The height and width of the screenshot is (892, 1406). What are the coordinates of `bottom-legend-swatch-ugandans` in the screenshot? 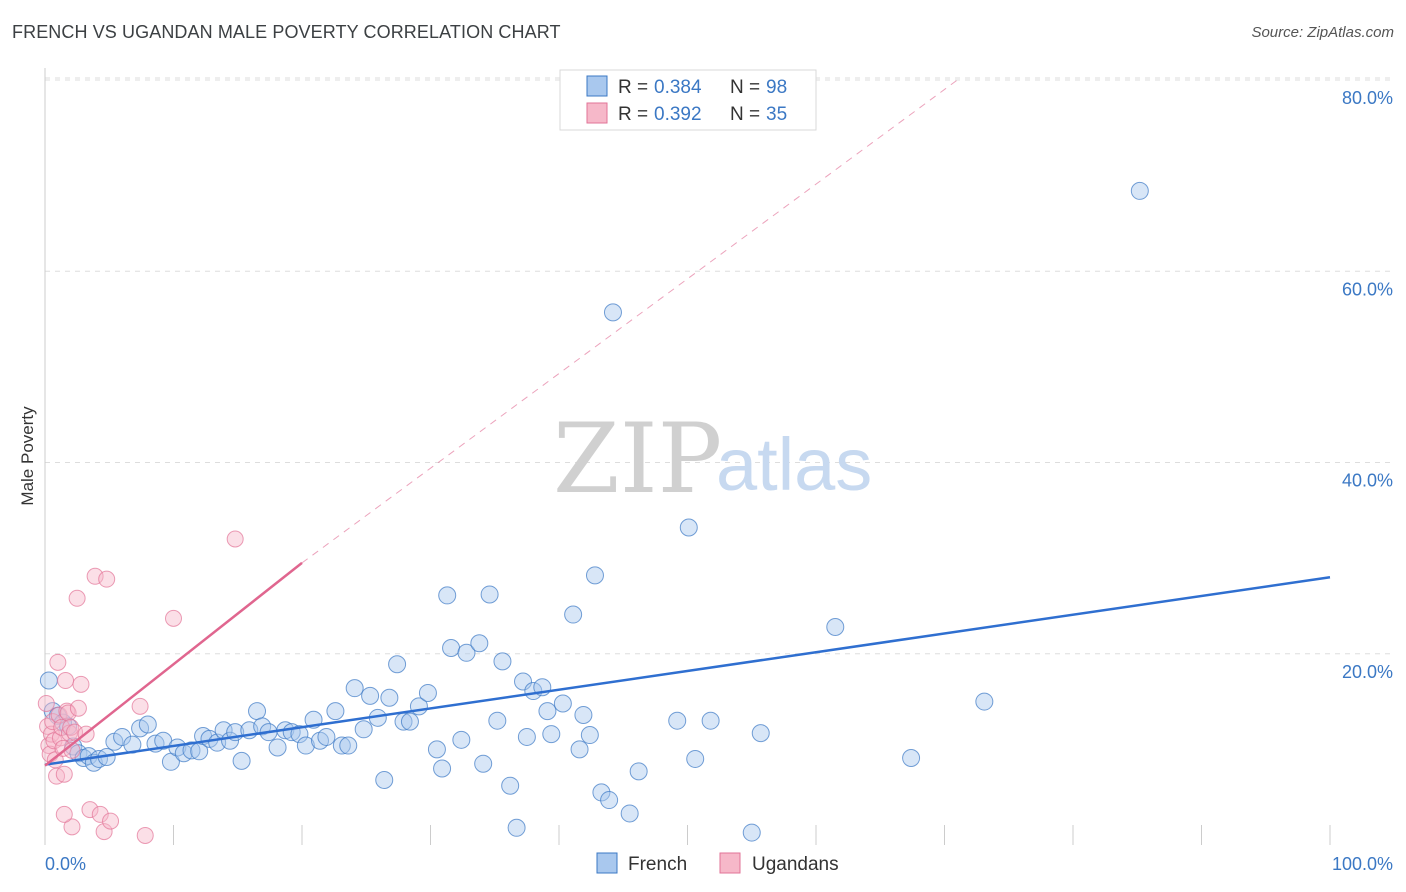 It's located at (730, 863).